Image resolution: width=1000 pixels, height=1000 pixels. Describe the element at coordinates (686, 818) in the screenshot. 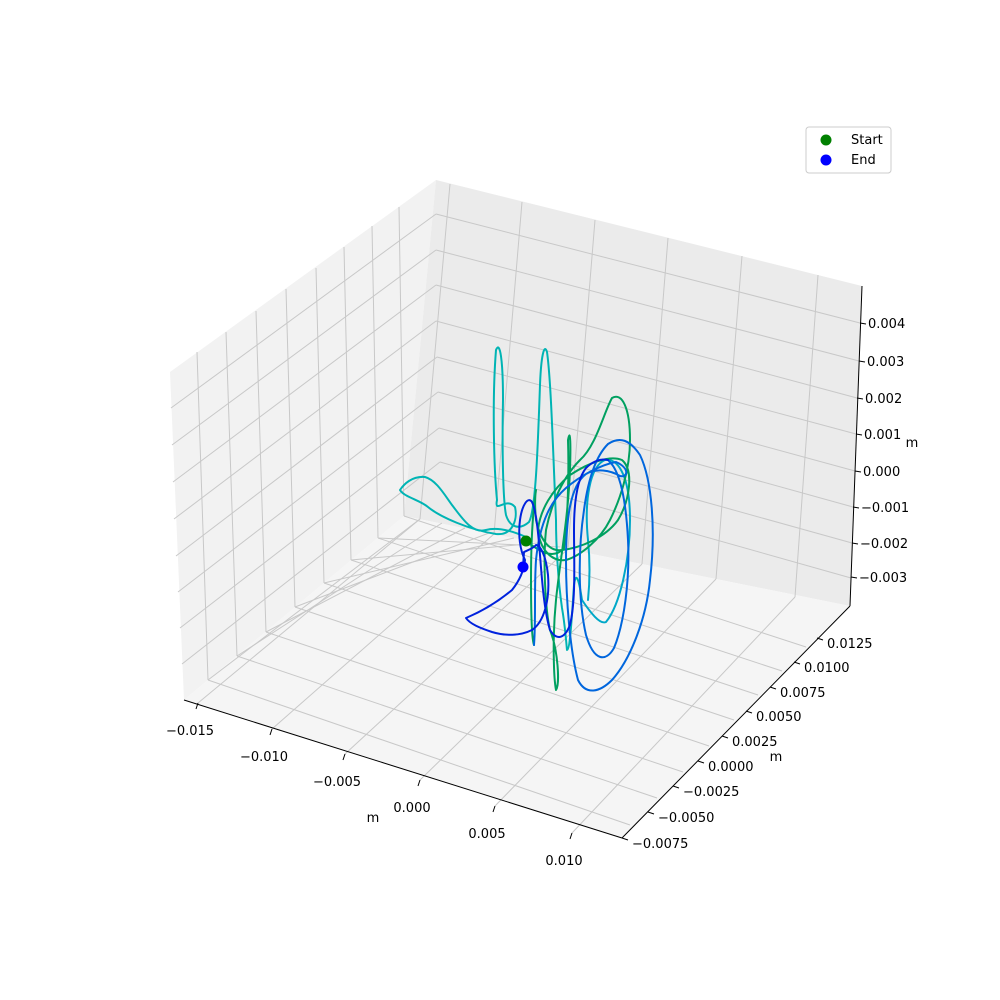

I see `y-tick-label: −0.0050` at that location.